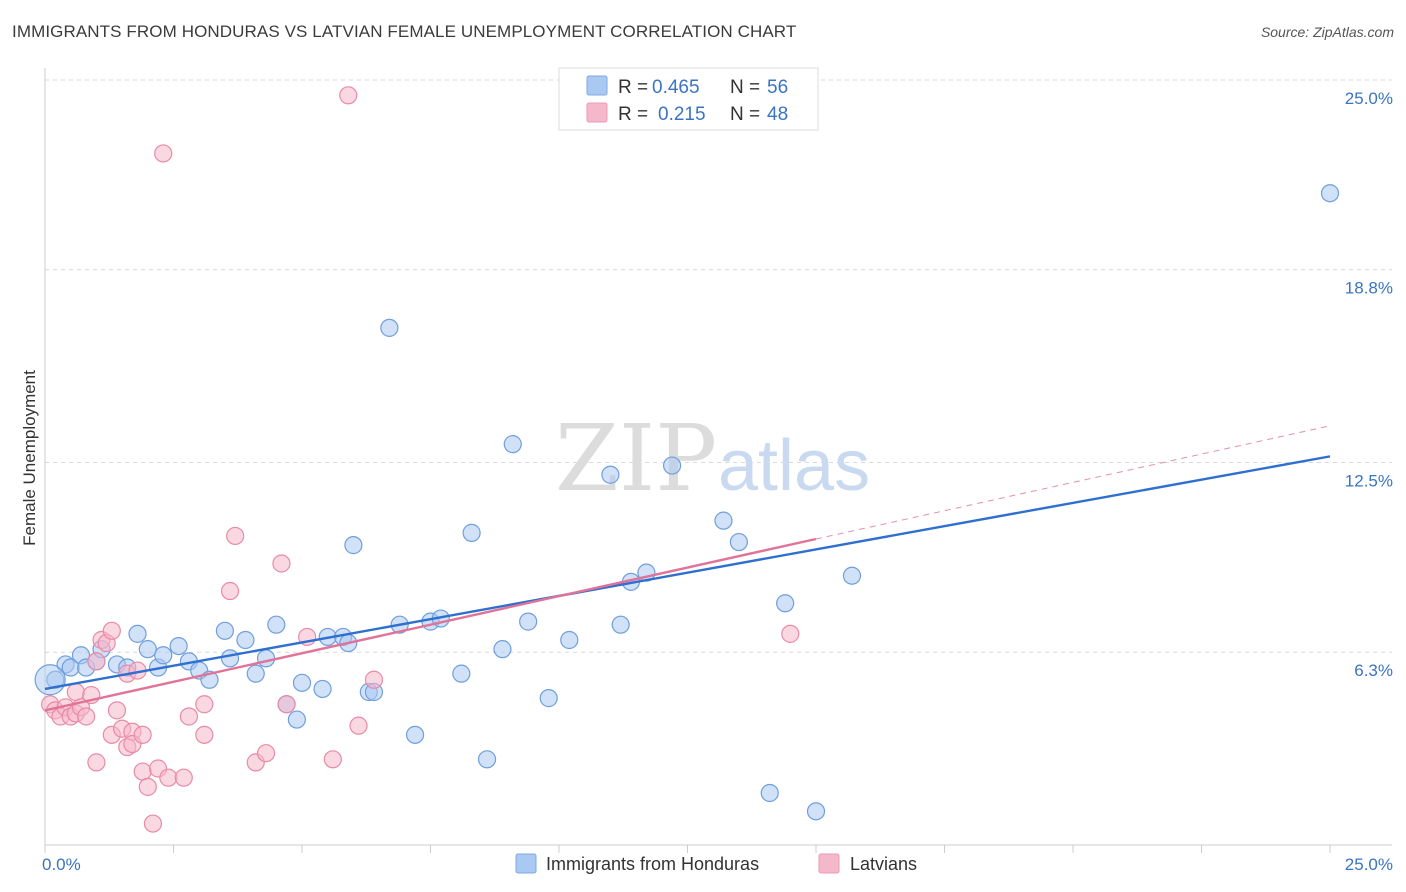  What do you see at coordinates (633, 114) in the screenshot?
I see `legend-r-label-2: R =` at bounding box center [633, 114].